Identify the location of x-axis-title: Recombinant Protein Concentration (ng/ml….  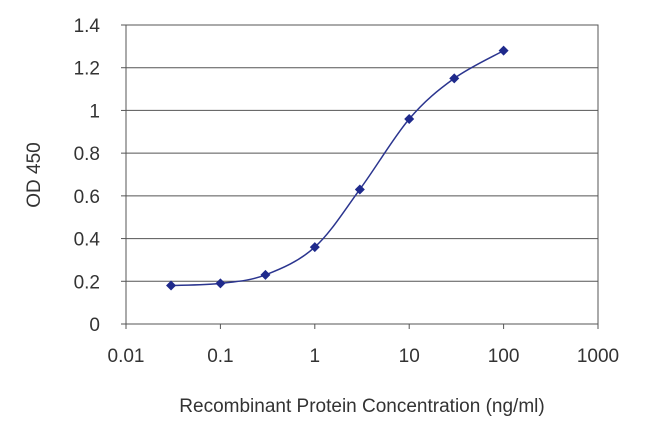
(361, 406).